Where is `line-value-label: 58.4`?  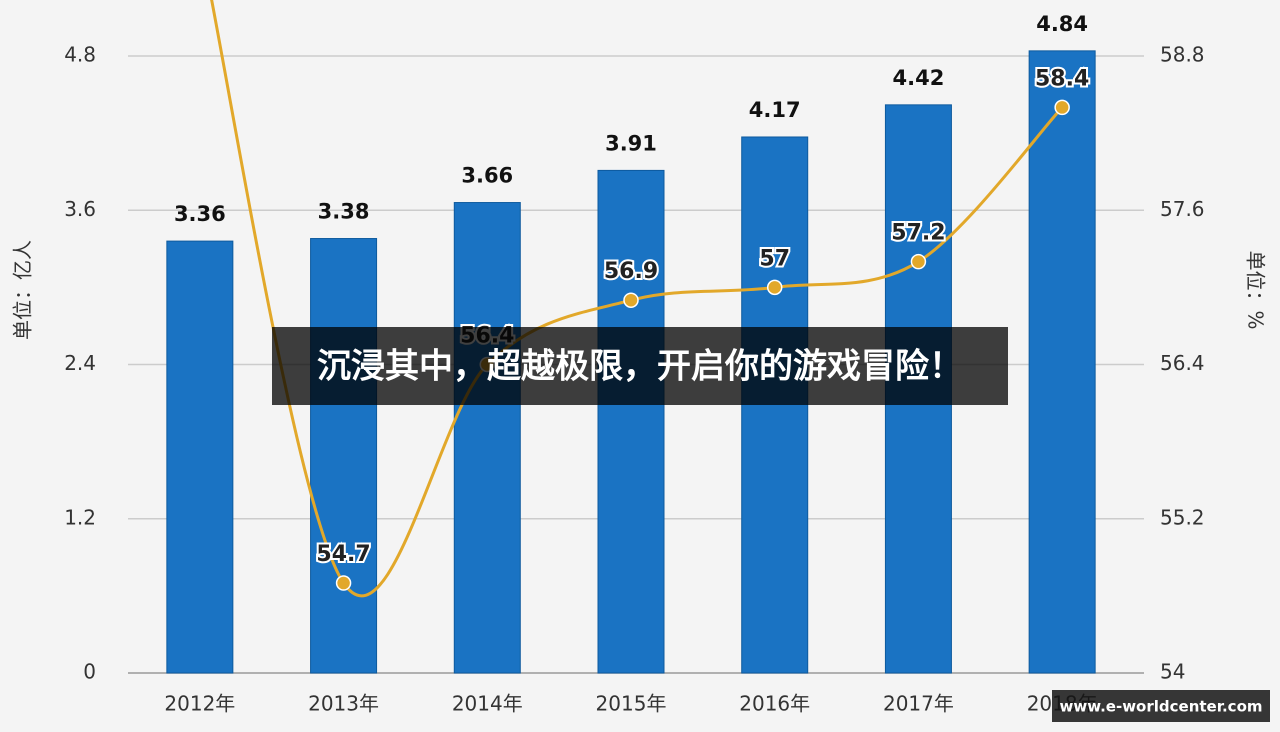 line-value-label: 58.4 is located at coordinates (1062, 78).